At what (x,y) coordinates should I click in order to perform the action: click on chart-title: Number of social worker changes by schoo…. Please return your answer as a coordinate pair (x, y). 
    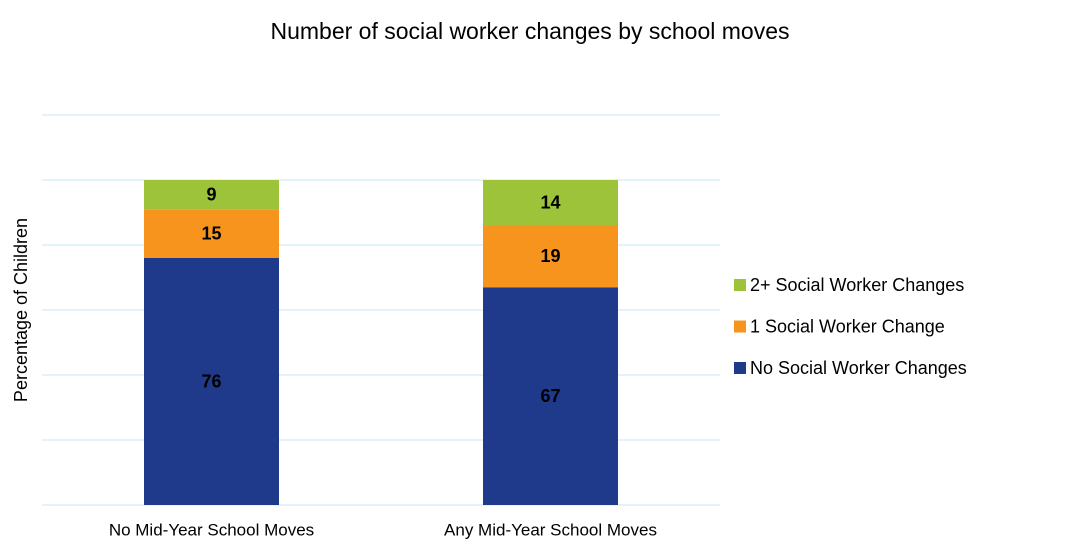
    Looking at the image, I should click on (529, 31).